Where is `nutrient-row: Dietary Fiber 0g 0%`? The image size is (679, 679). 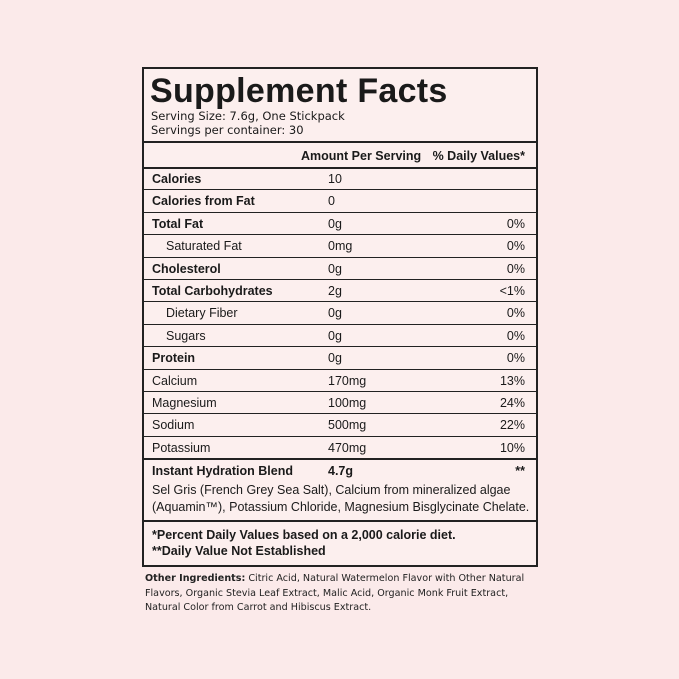 nutrient-row: Dietary Fiber 0g 0% is located at coordinates (340, 313).